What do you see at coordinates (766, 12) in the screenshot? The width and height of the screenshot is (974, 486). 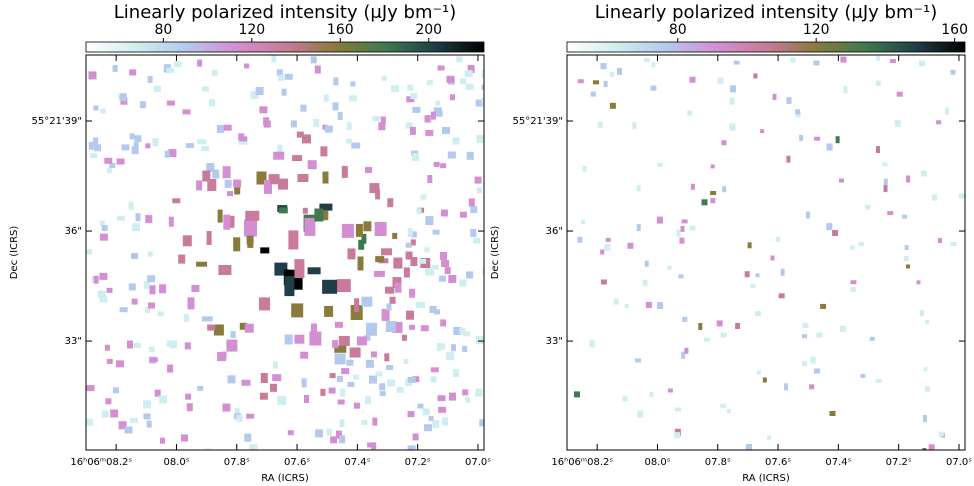 I see `colorbar-title: Linearly polarized intensity (μJy bm⁻¹)` at bounding box center [766, 12].